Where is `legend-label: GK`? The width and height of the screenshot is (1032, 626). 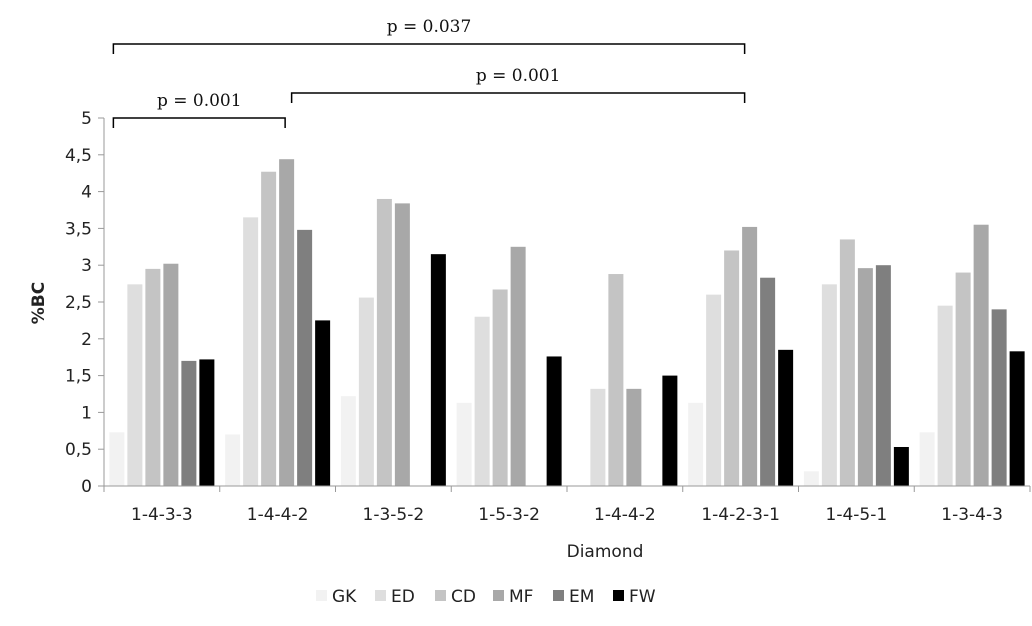
legend-label: GK is located at coordinates (344, 597).